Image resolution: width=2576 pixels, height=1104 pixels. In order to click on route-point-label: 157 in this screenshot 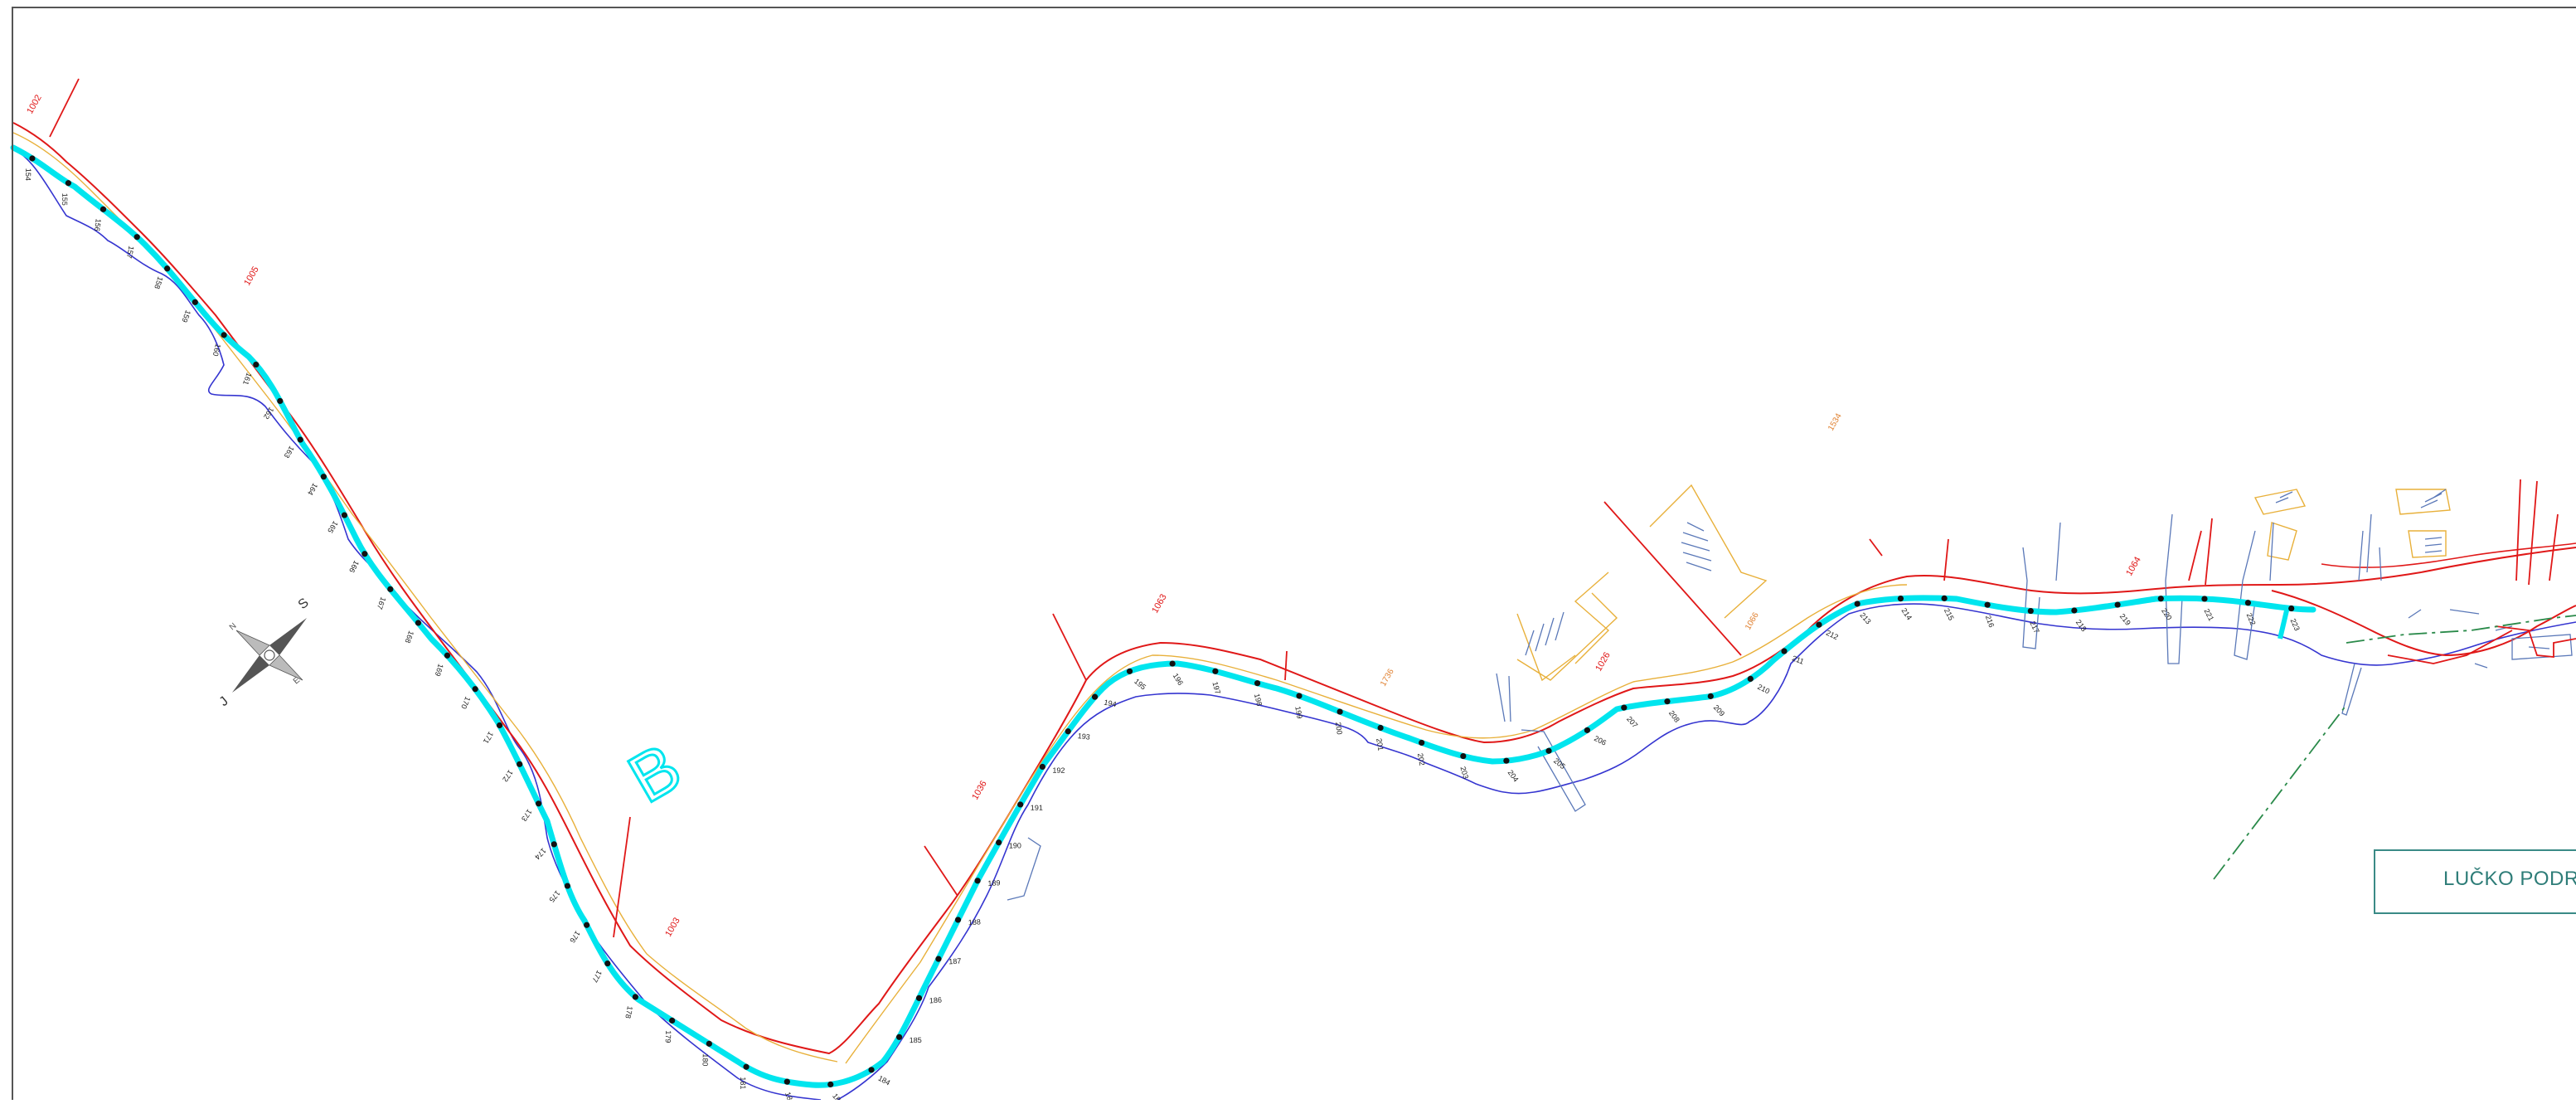, I will do `click(130, 253)`.